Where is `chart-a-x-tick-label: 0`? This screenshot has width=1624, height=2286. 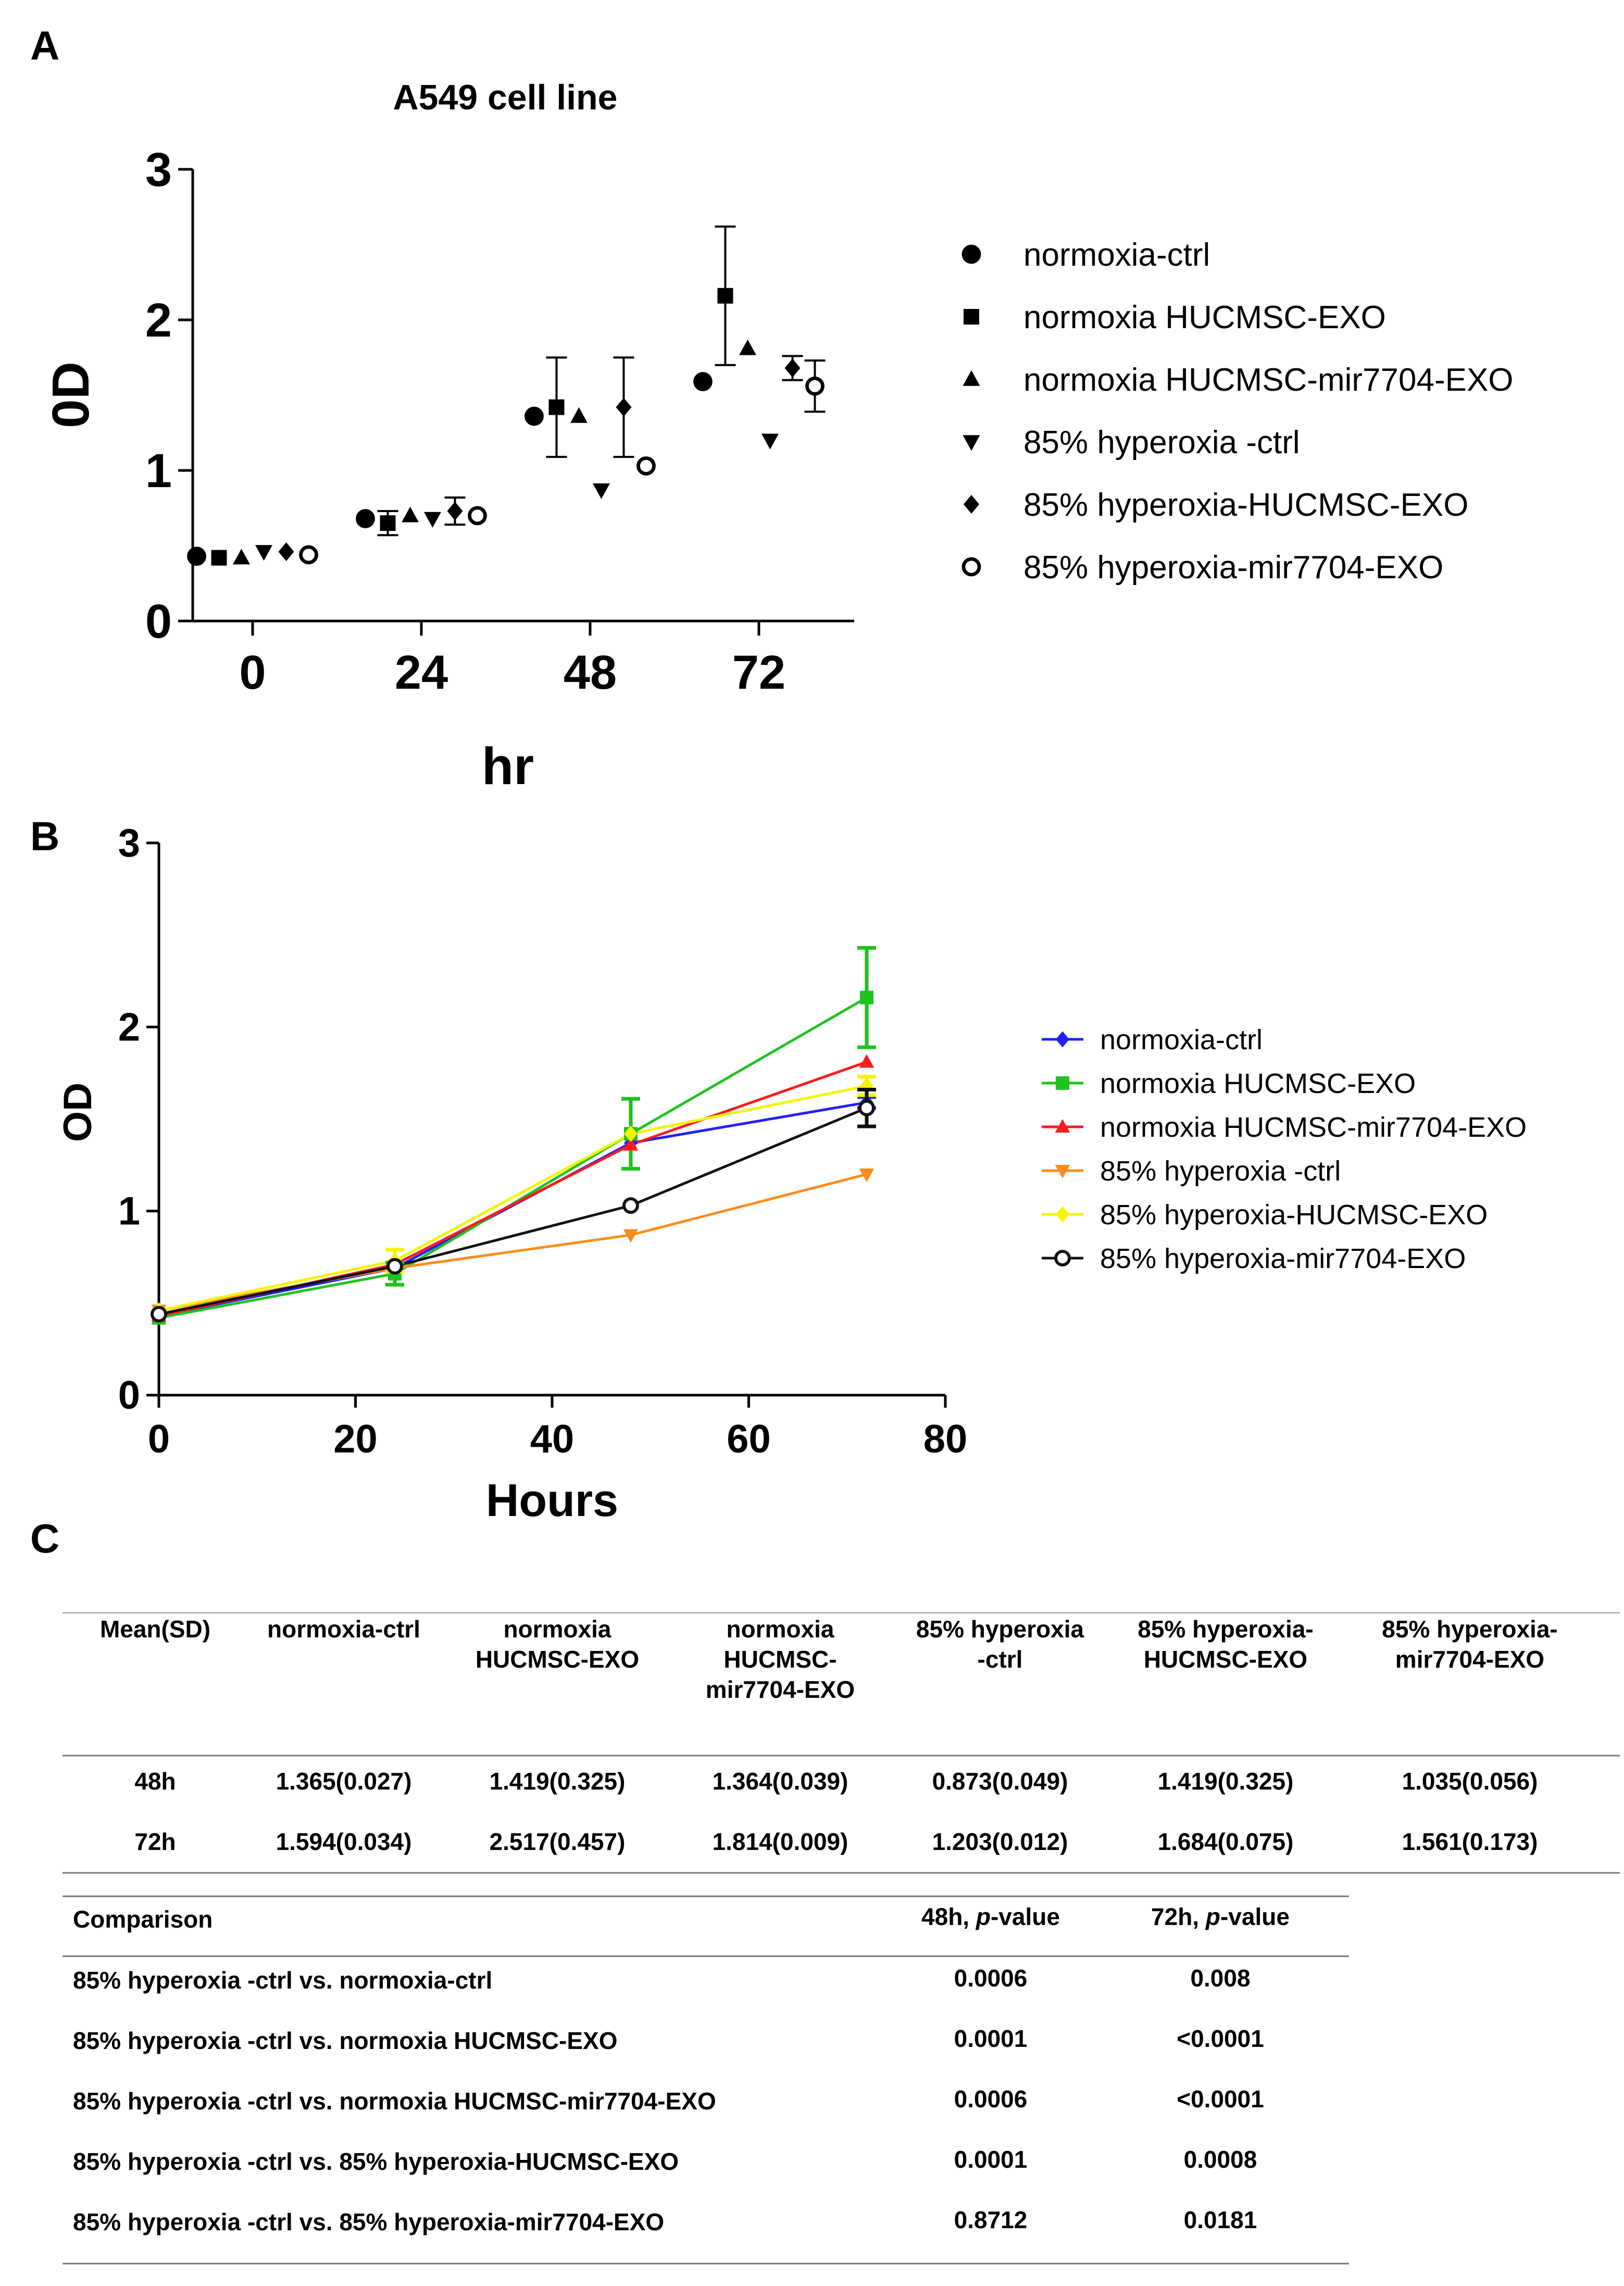
chart-a-x-tick-label: 0 is located at coordinates (252, 673).